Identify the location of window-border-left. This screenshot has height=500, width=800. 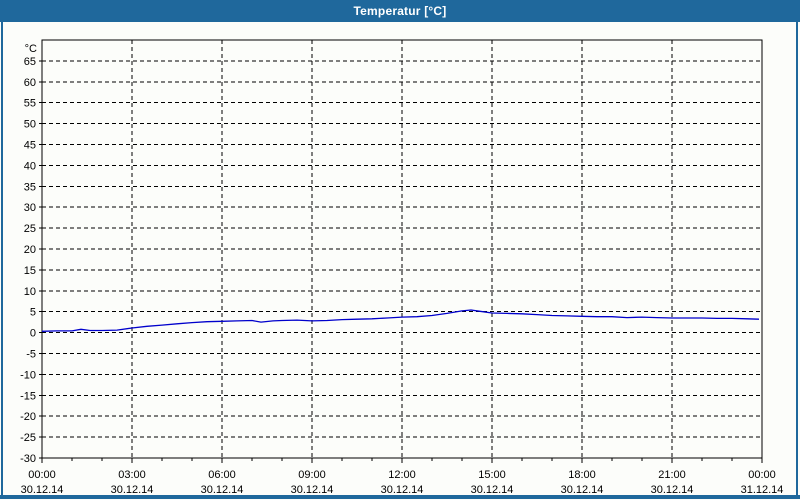
(2, 260).